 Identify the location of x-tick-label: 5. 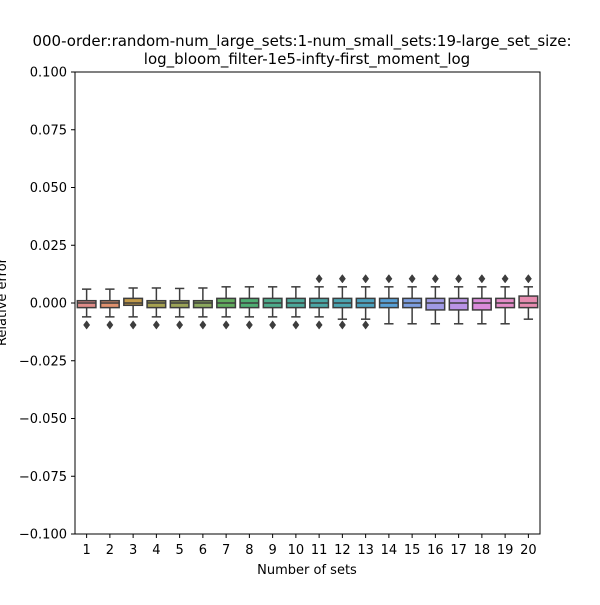
(179, 550).